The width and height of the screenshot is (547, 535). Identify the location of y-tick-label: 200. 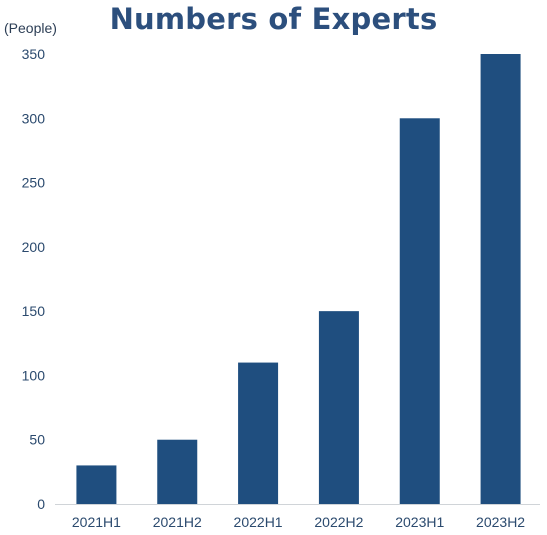
(34, 247).